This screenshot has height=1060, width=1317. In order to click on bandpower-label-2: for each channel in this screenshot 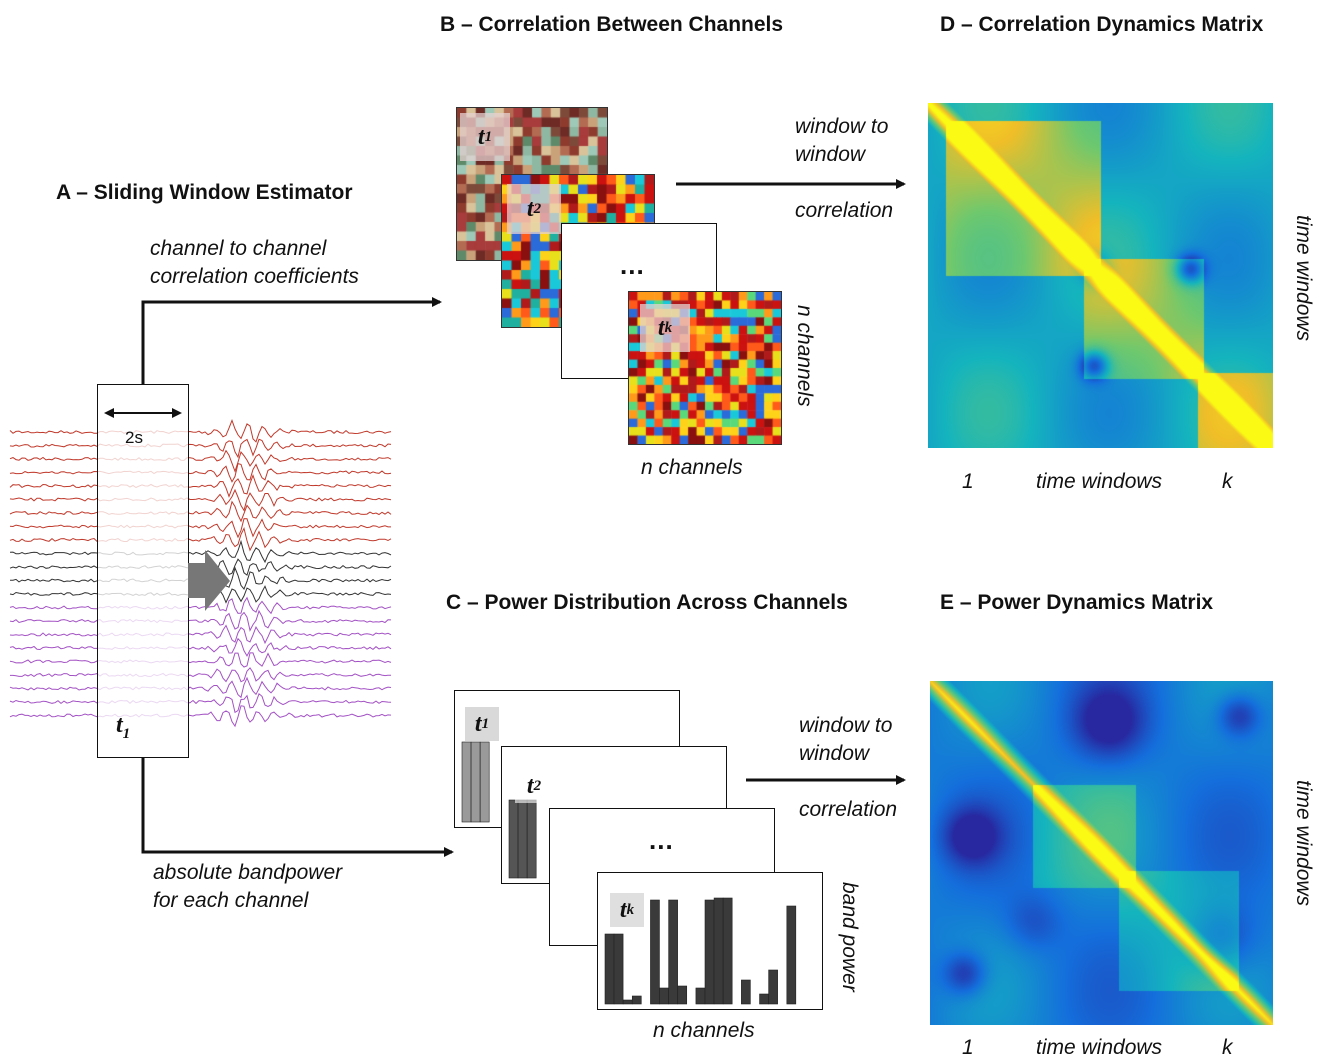, I will do `click(231, 900)`.